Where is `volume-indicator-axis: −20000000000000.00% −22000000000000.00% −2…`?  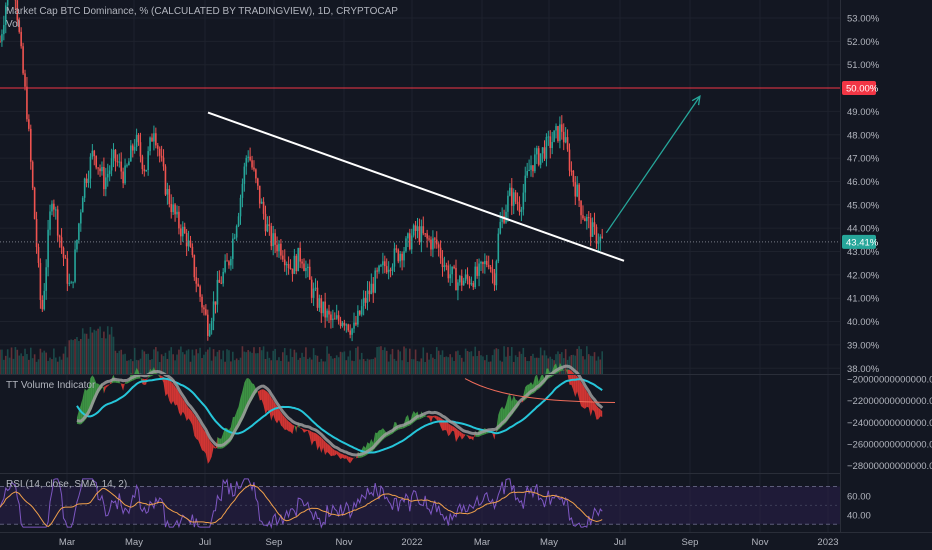
volume-indicator-axis: −20000000000000.00% −22000000000000.00% −2… is located at coordinates (889, 424).